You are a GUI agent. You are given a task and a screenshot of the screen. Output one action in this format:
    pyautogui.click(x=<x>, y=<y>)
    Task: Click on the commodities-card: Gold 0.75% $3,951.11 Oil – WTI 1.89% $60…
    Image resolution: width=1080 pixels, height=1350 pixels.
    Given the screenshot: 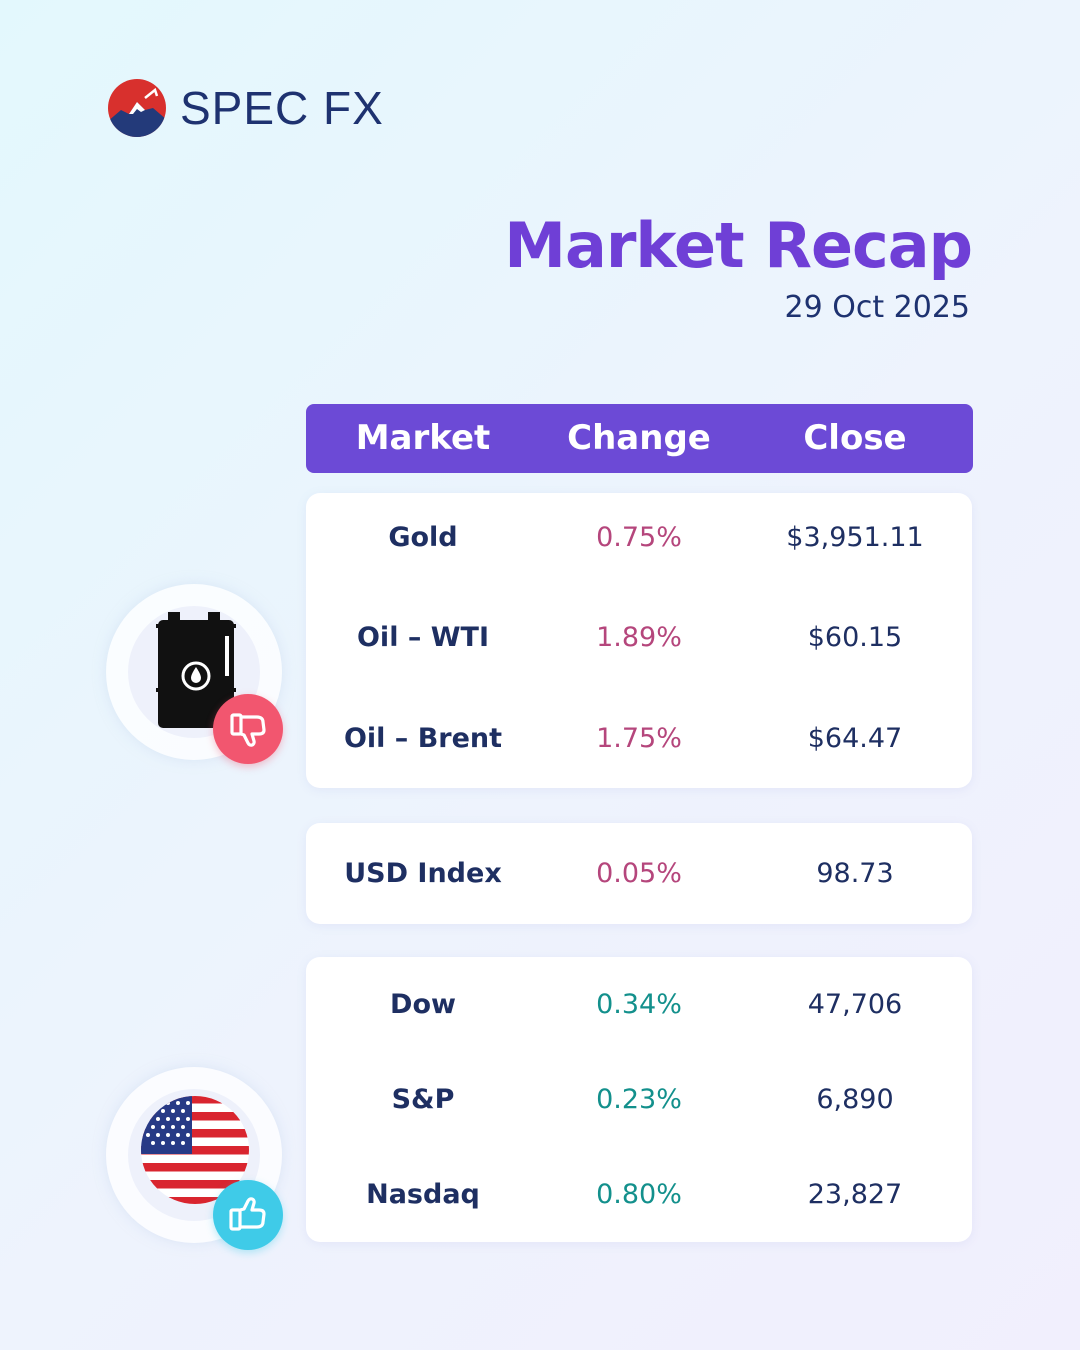 What is the action you would take?
    pyautogui.click(x=639, y=640)
    